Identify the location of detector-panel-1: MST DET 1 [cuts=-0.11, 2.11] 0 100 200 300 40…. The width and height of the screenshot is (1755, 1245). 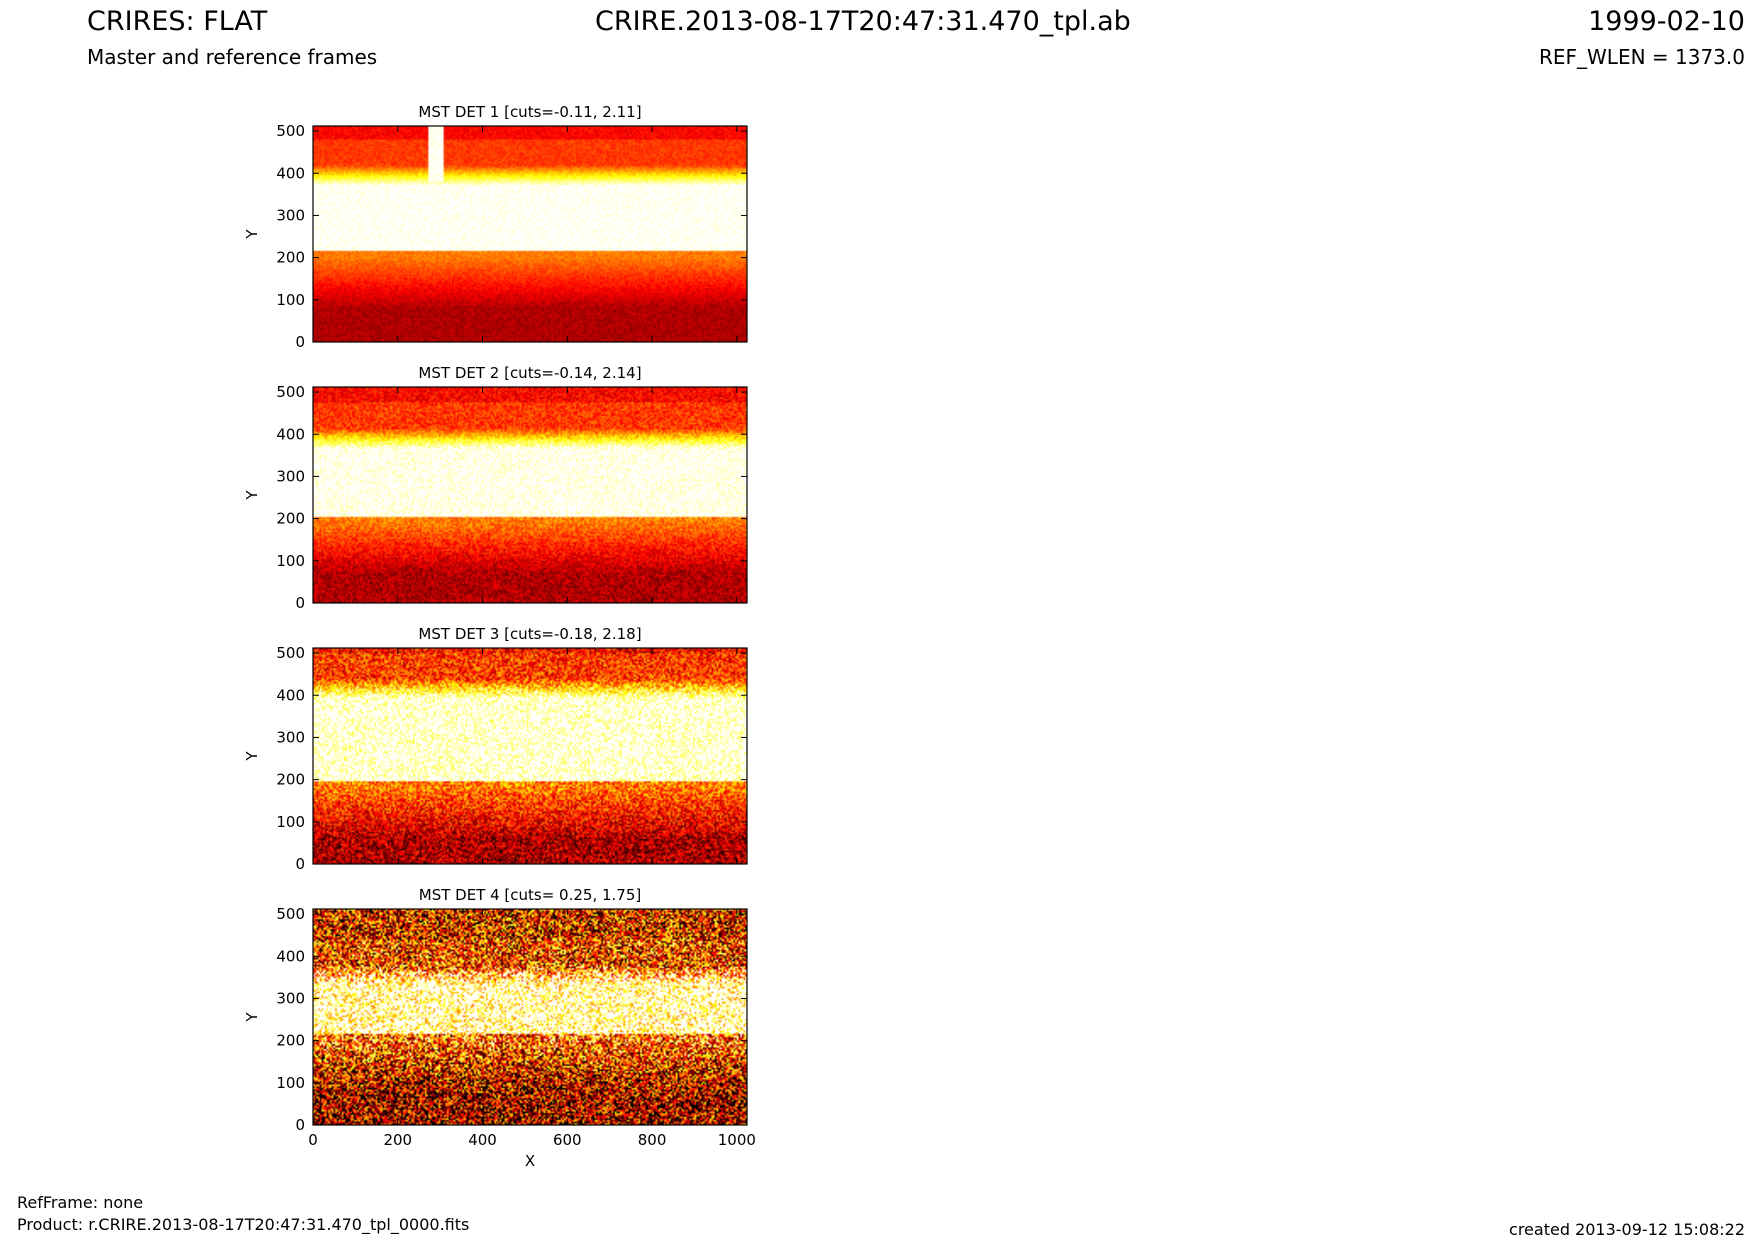
(495, 227).